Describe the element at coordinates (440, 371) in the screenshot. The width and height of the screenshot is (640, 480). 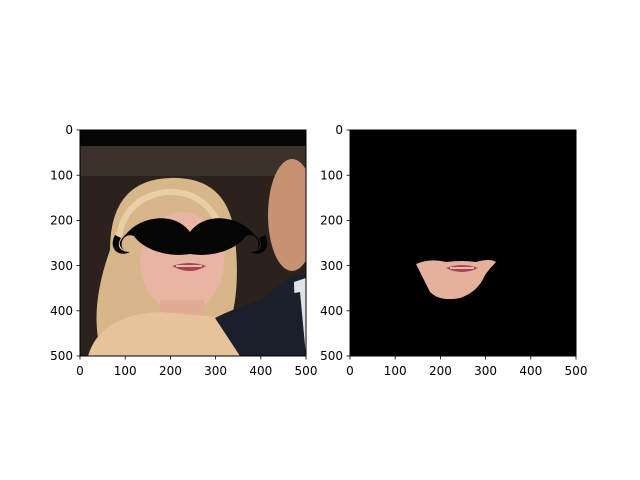
I see `right-x-tick-label: 200` at that location.